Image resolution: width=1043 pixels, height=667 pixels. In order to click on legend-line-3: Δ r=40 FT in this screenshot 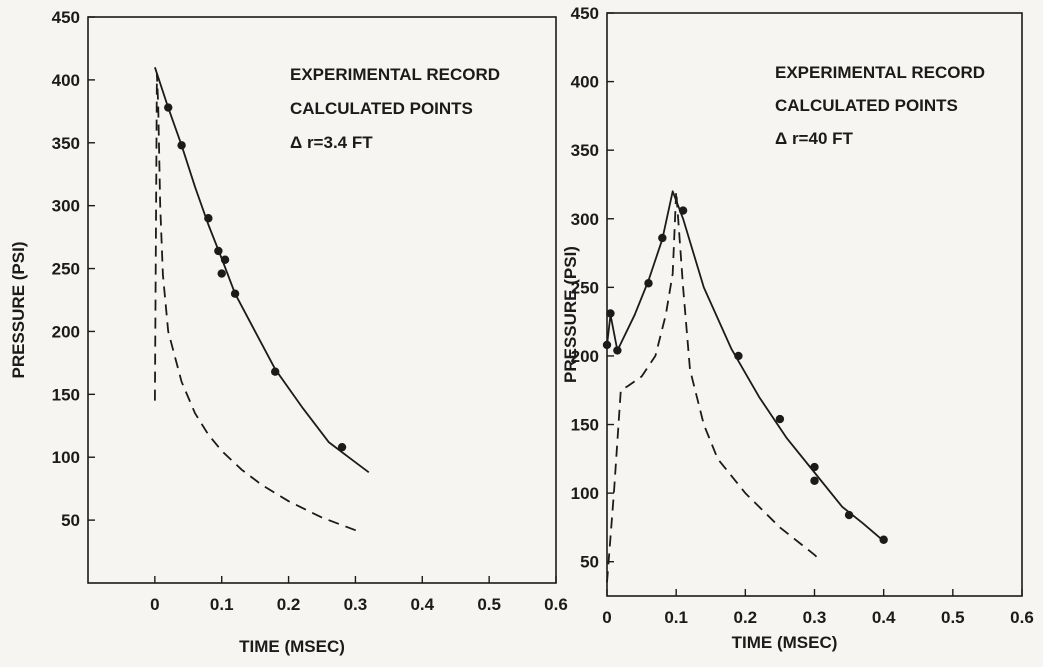, I will do `click(814, 138)`.